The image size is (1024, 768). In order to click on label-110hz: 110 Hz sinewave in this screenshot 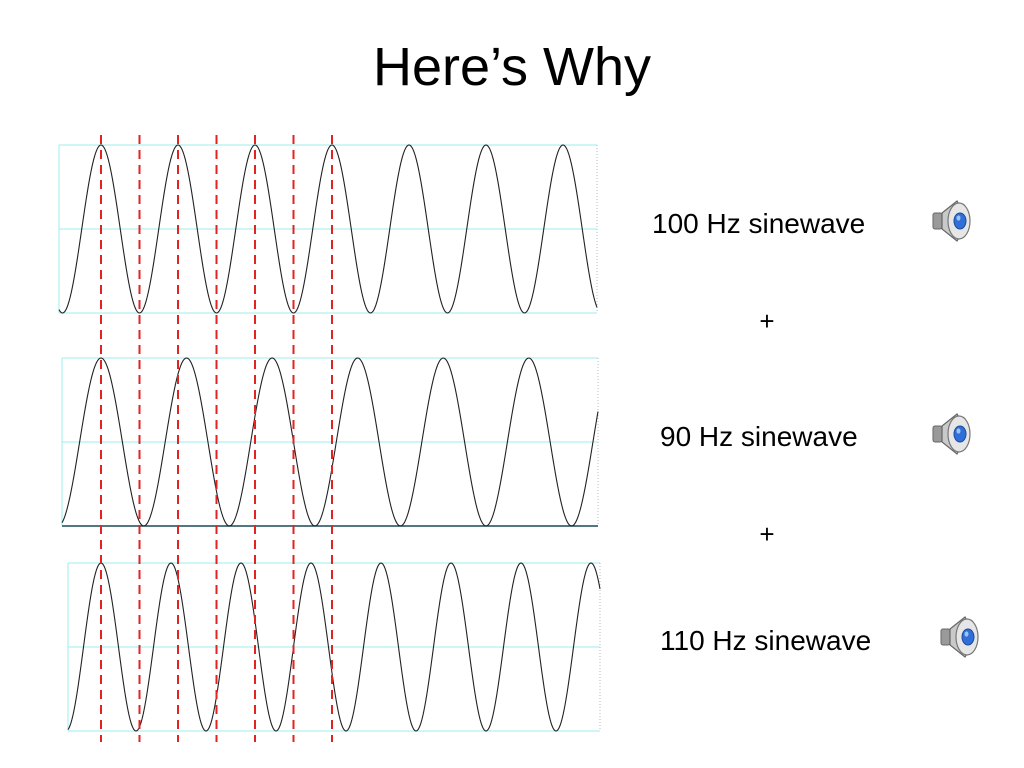, I will do `click(766, 640)`.